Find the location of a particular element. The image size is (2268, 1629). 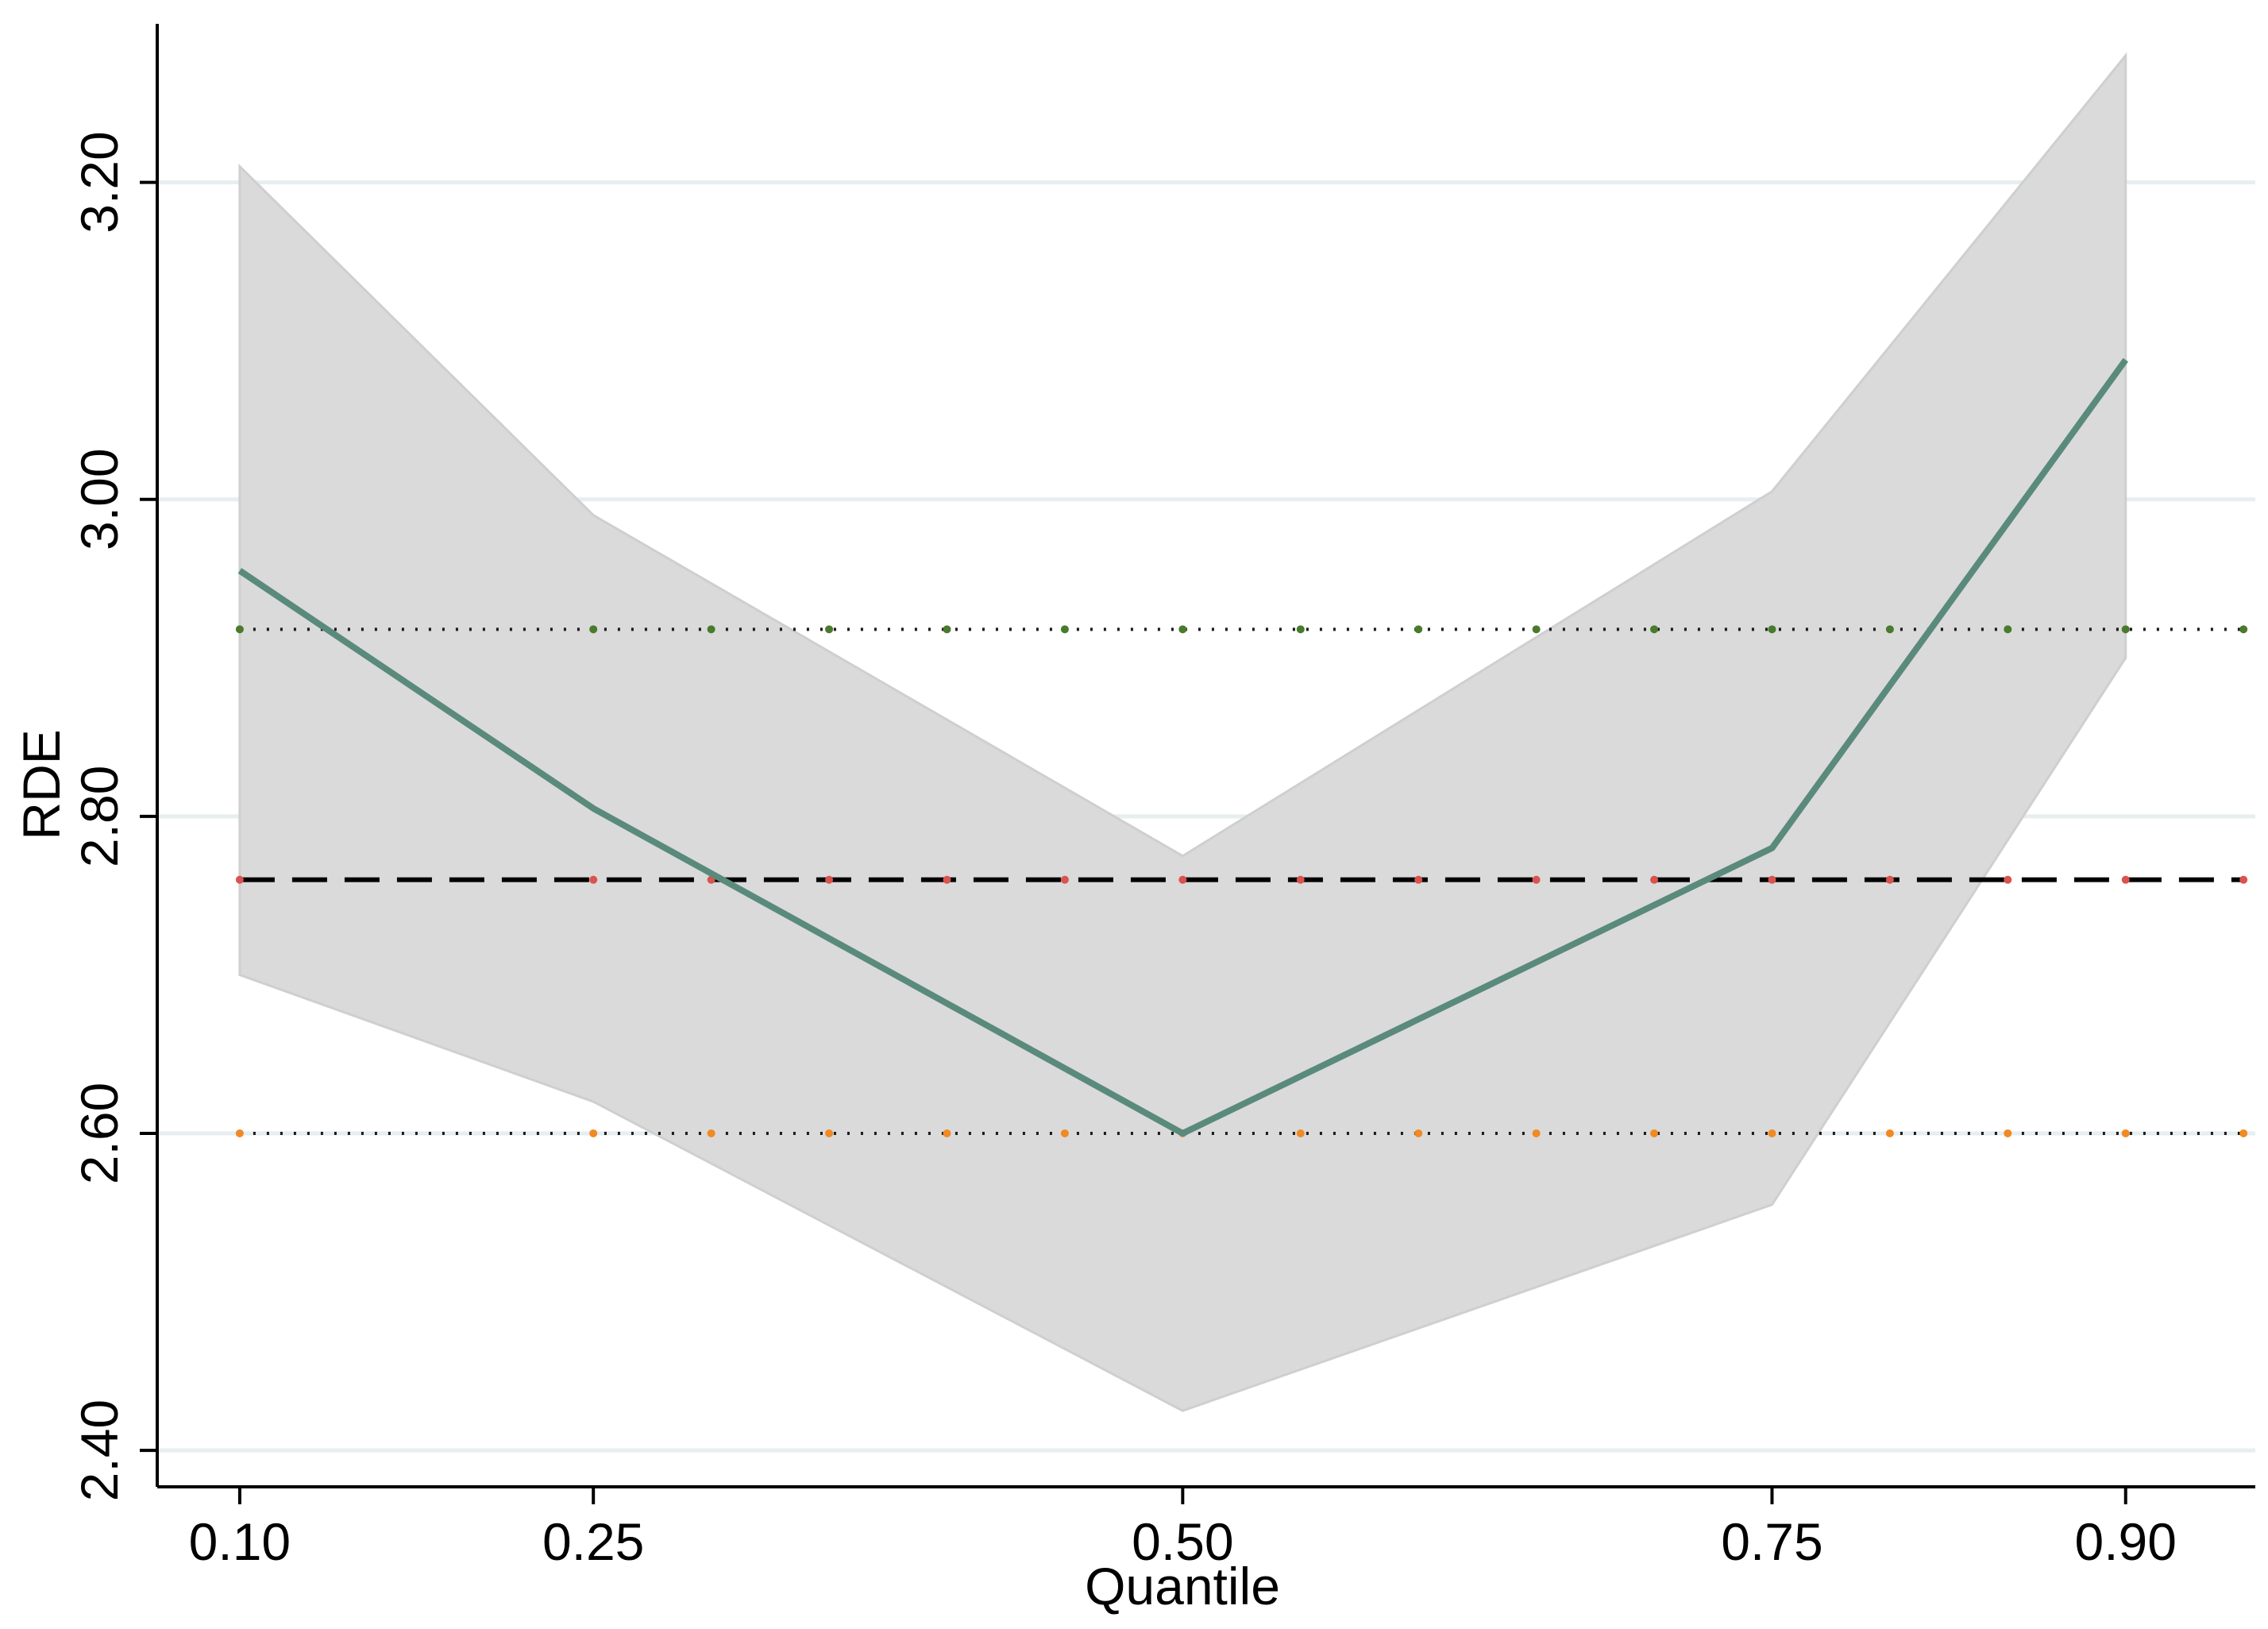

y-axis-title: RDE is located at coordinates (41, 784).